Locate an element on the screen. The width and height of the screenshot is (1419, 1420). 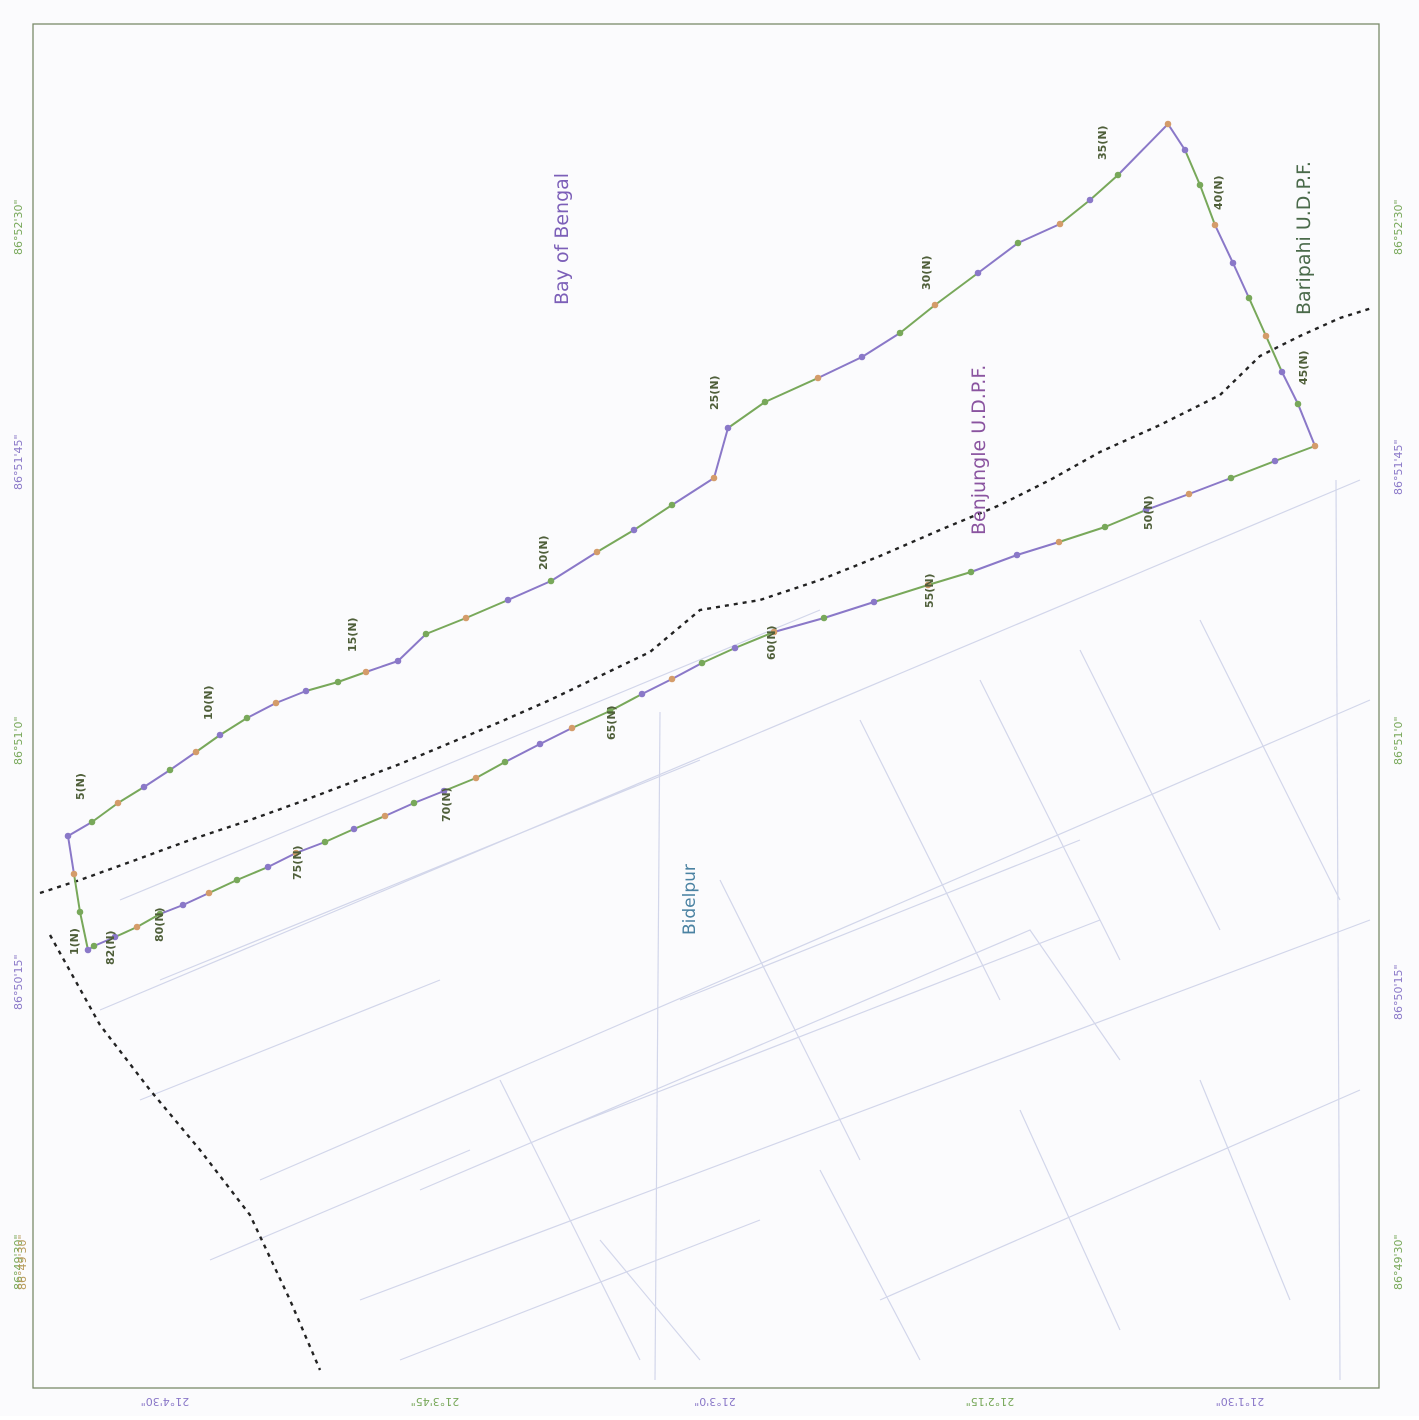
boundary-pillar-label: 30(N) is located at coordinates (926, 272).